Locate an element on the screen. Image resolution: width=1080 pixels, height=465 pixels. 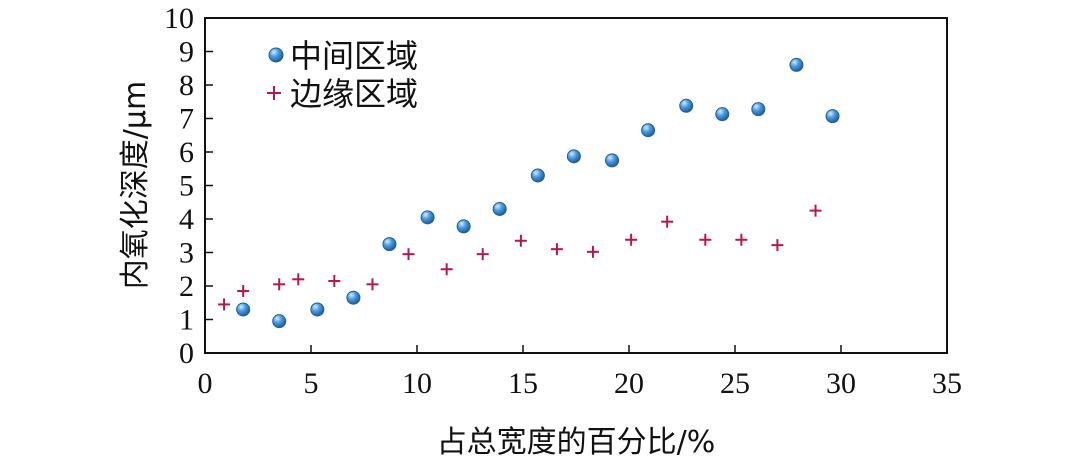
x-axis-title: 占总宽度的百分比/% is located at coordinates (576, 442).